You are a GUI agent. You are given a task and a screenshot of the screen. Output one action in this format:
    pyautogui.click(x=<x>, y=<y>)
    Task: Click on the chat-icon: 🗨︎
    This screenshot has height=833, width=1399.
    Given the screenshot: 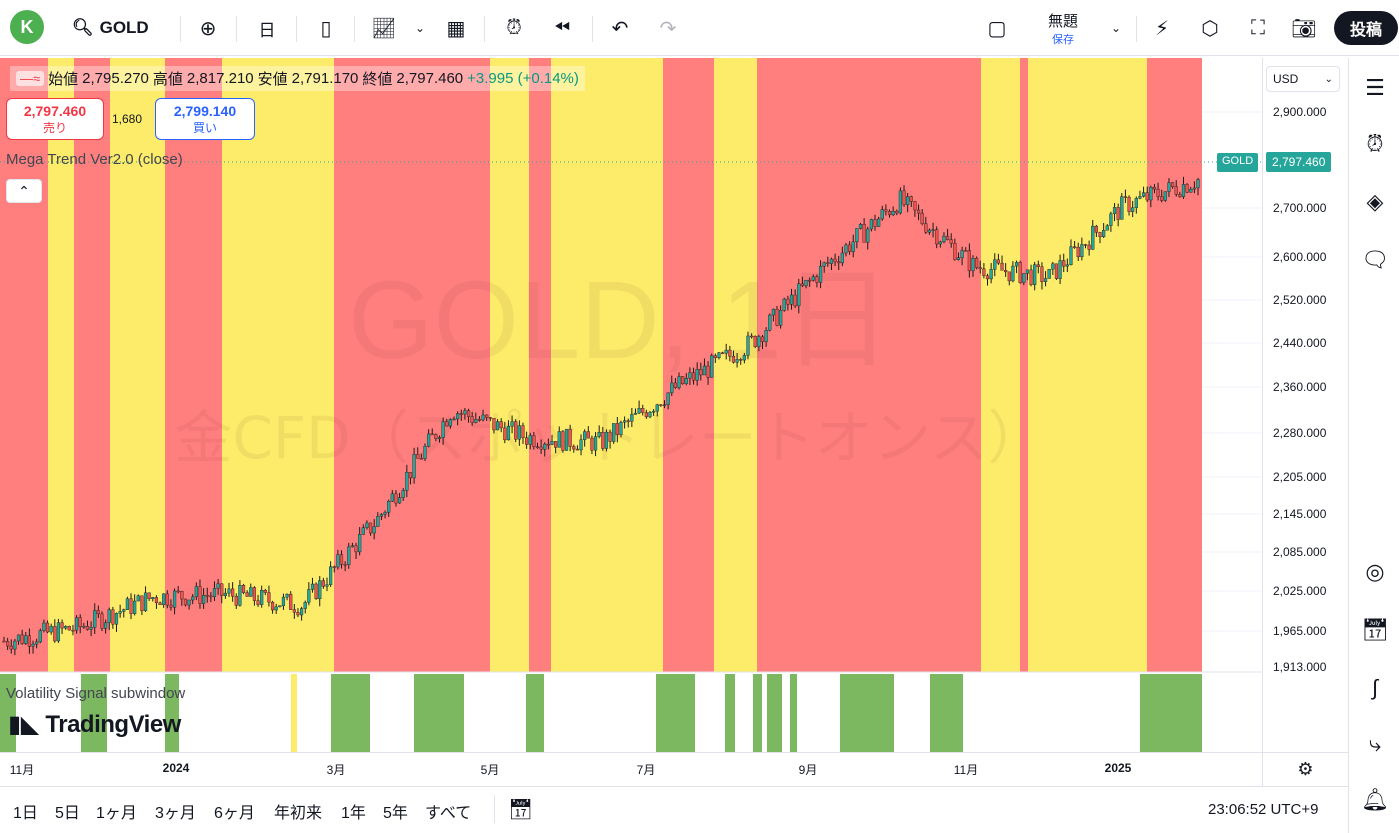 What is the action you would take?
    pyautogui.click(x=1375, y=259)
    